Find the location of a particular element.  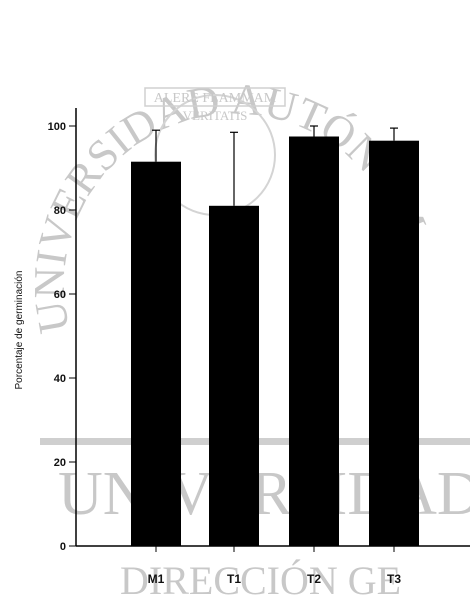

y-tick-label-40: 40 is located at coordinates (60, 379).